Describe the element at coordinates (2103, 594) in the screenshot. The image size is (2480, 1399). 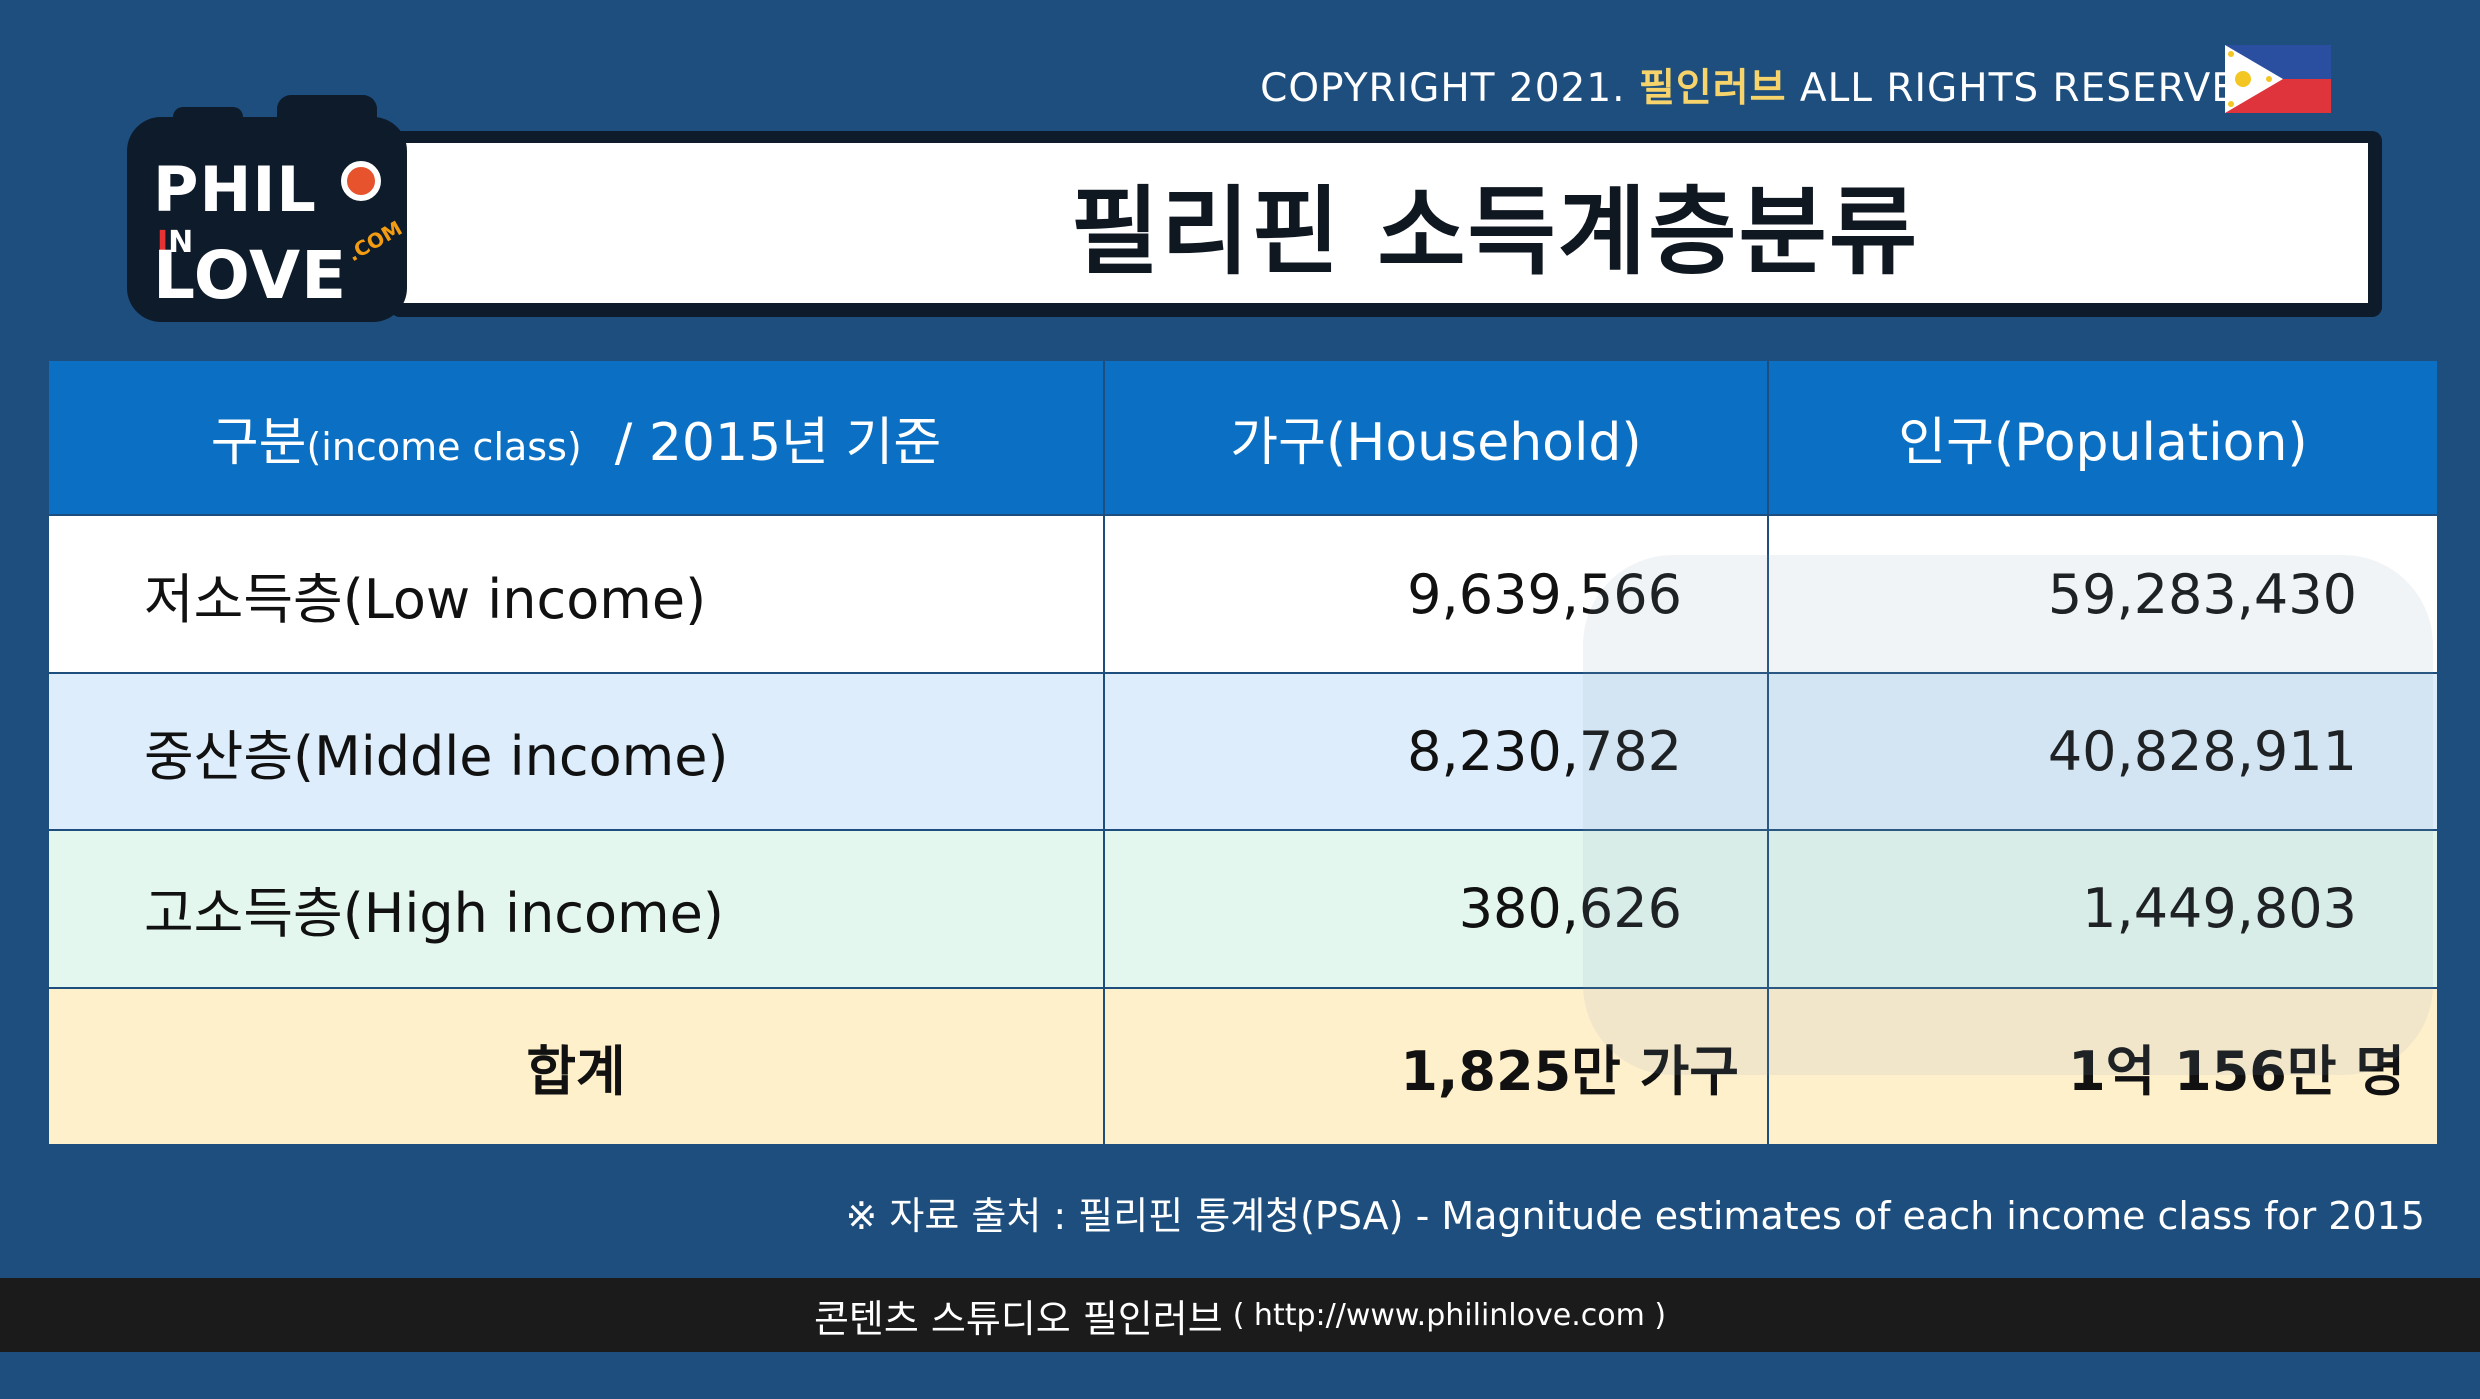
I see `row-population-low: 59,283,430` at that location.